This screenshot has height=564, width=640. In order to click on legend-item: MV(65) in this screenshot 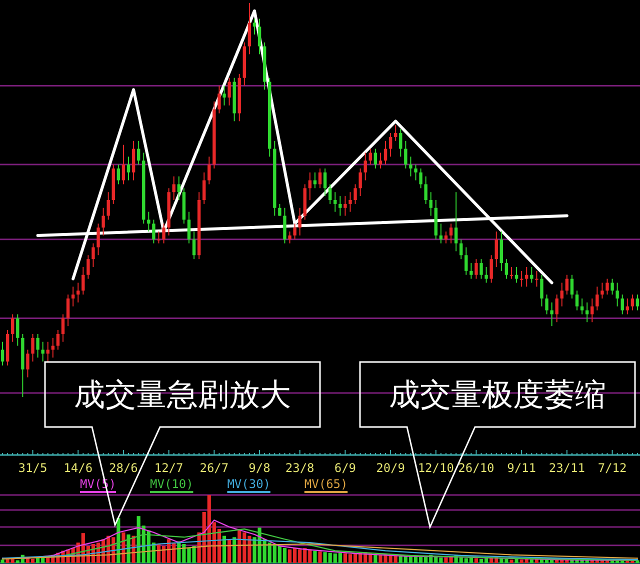, I will do `click(326, 485)`.